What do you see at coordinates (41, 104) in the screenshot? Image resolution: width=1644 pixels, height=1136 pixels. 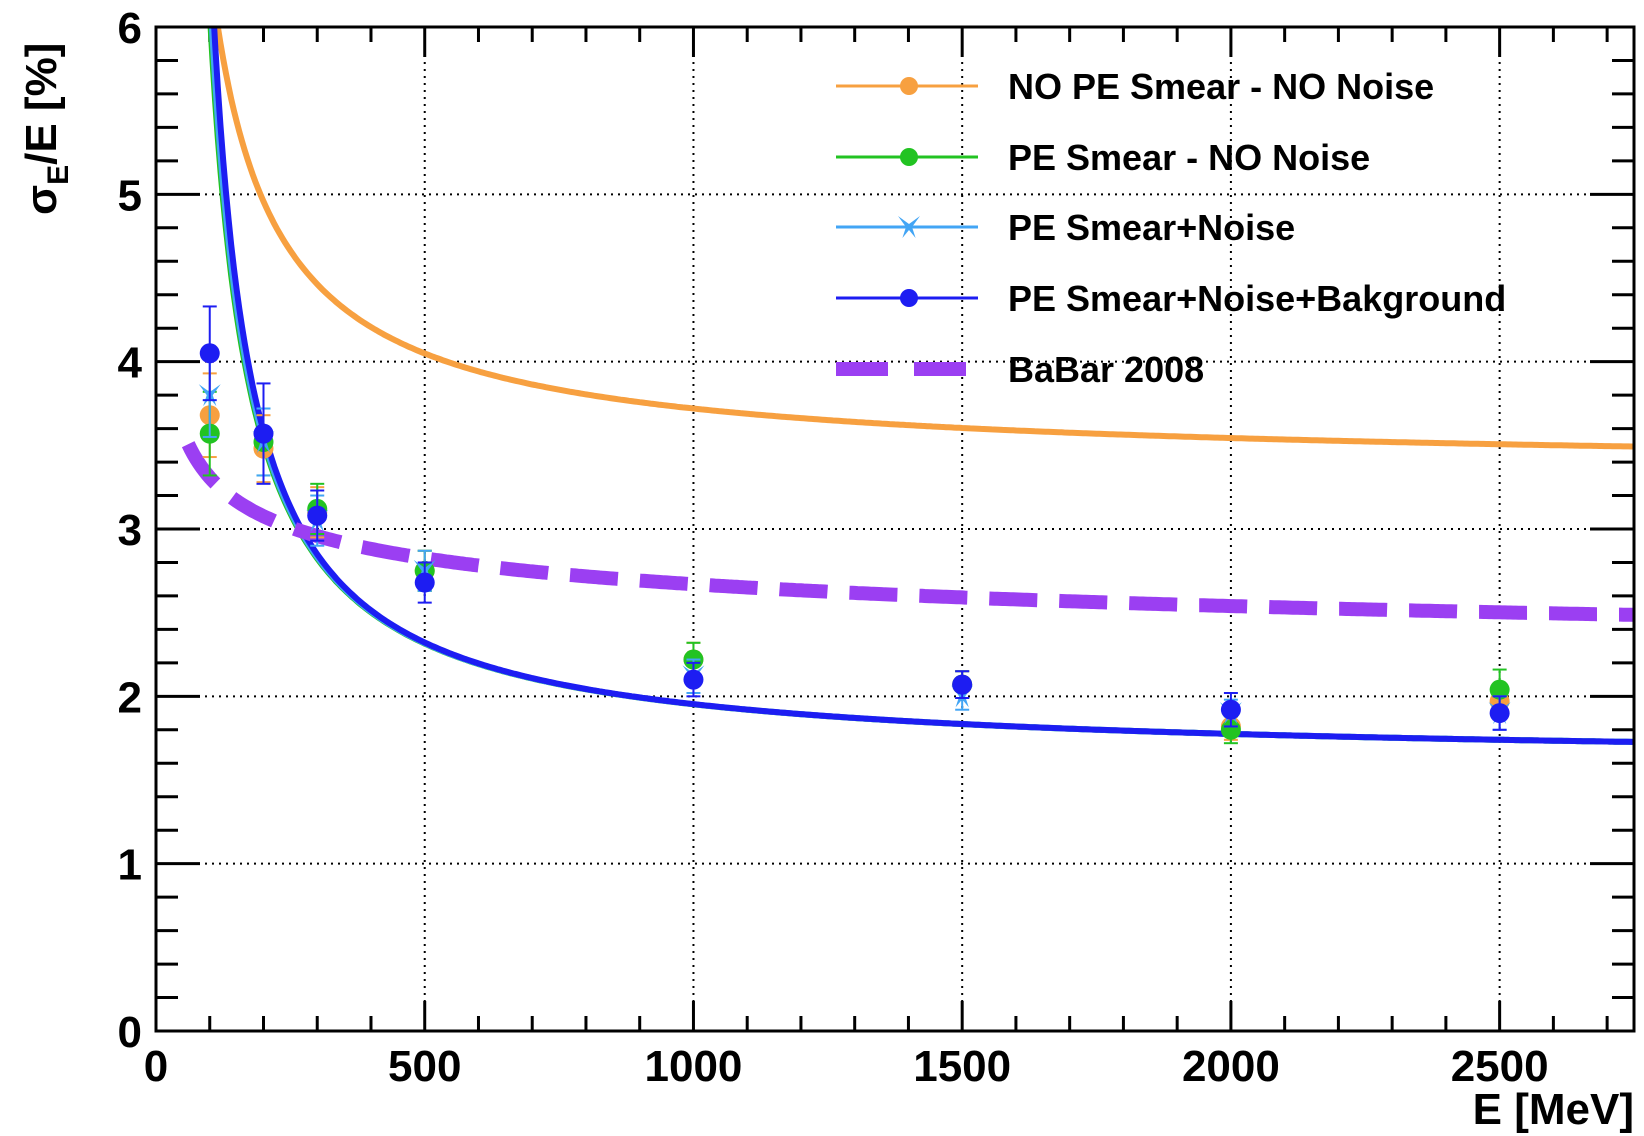 I see `y-axis-title-rest: /E [%]` at bounding box center [41, 104].